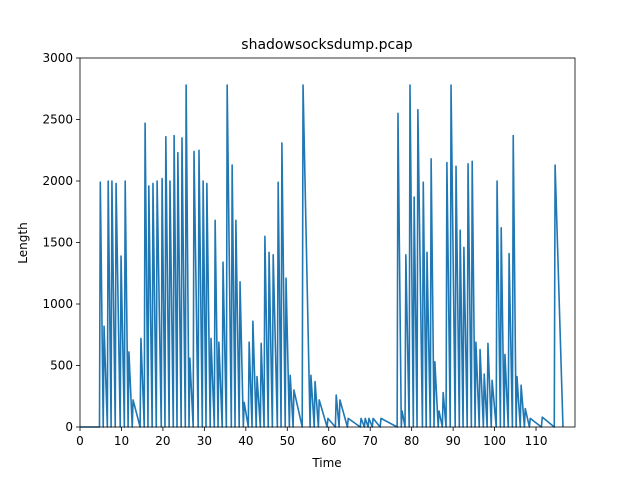 The width and height of the screenshot is (640, 480). I want to click on x-tick-label: 10, so click(121, 441).